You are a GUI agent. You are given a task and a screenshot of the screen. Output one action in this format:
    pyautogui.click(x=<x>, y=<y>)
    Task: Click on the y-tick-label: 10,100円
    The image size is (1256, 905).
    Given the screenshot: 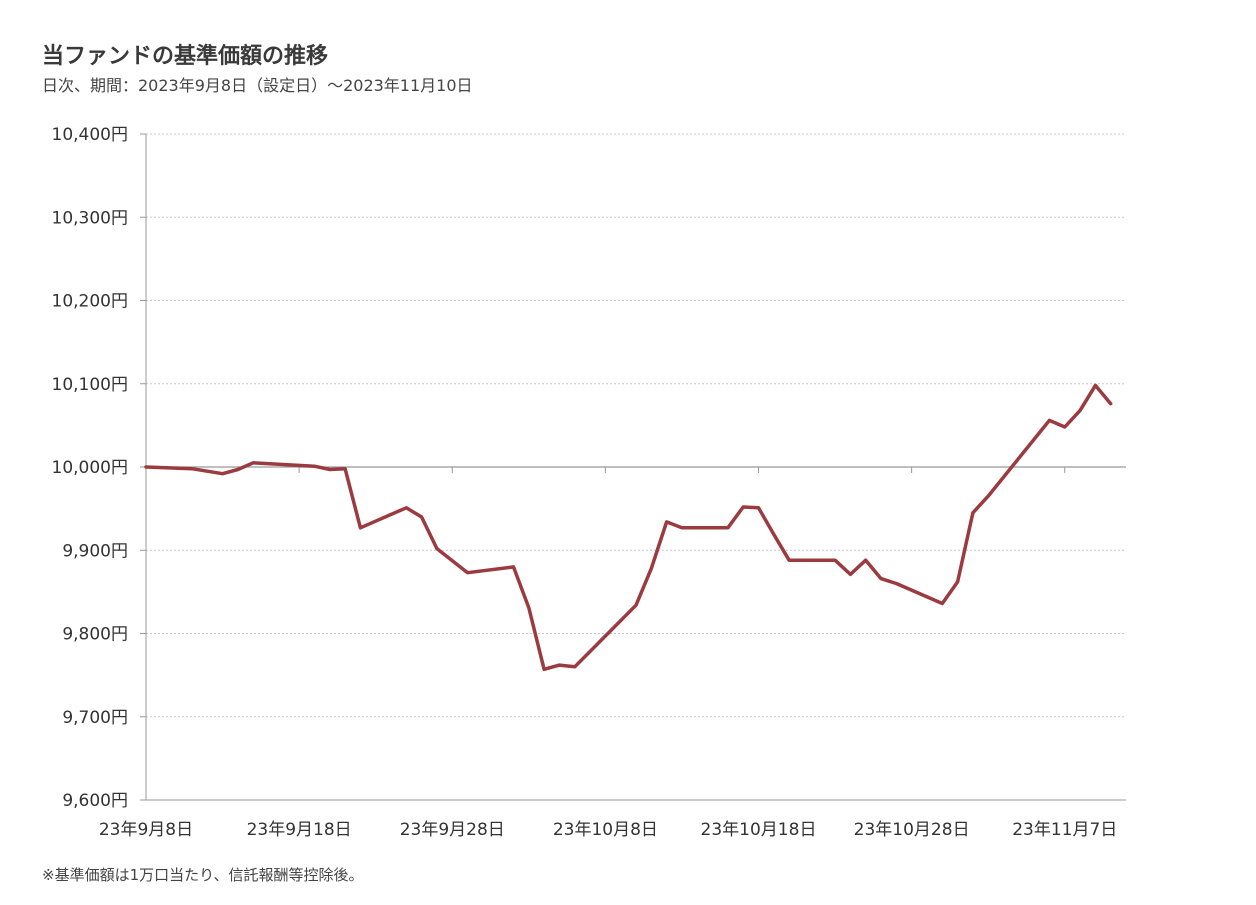 What is the action you would take?
    pyautogui.click(x=90, y=385)
    